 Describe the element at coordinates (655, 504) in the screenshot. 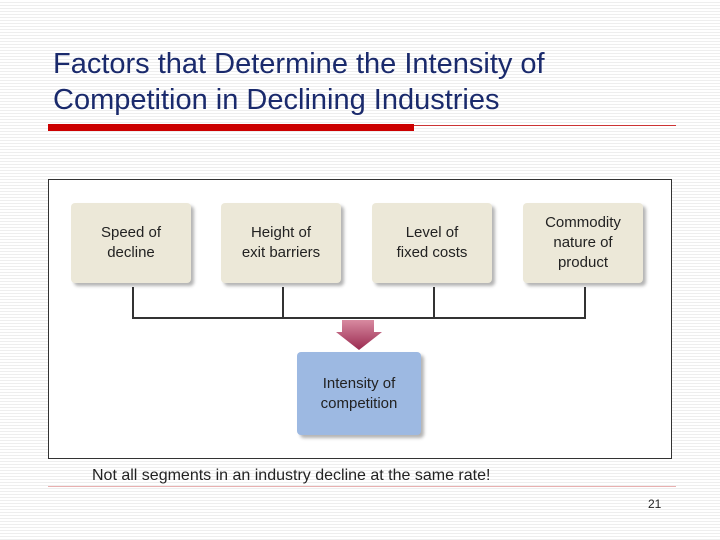

I see `page-number: 21` at that location.